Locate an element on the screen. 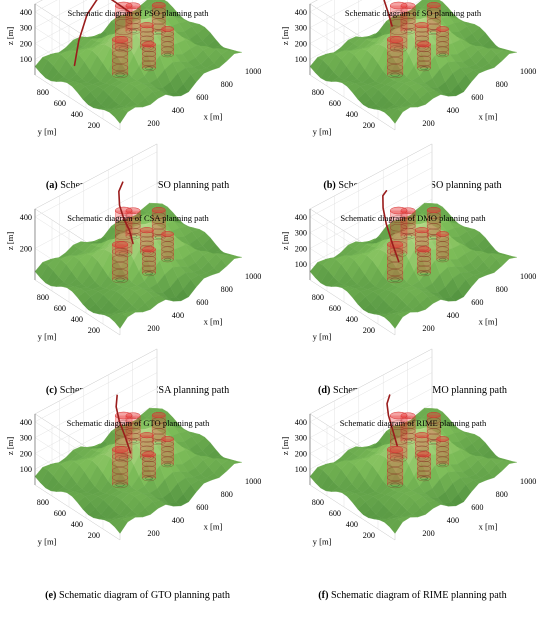 This screenshot has width=550, height=617. chart-title: Schematic diagram of SO planning path is located at coordinates (413, 13).